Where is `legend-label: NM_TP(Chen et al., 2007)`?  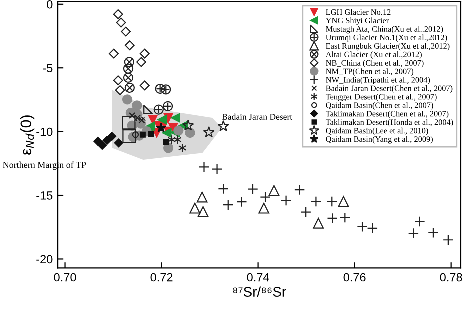
legend-label: NM_TP(Chen et al., 2007) is located at coordinates (370, 72).